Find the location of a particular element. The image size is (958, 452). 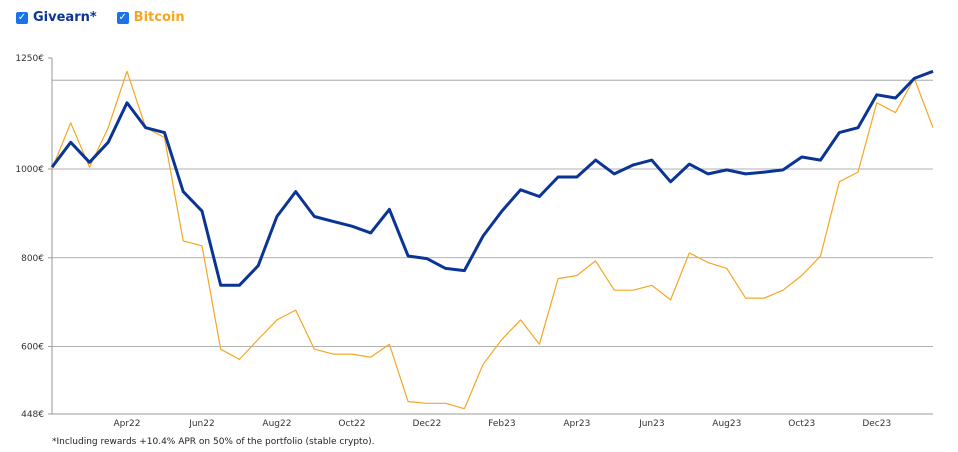

x-tick-label: Feb23 is located at coordinates (501, 424).